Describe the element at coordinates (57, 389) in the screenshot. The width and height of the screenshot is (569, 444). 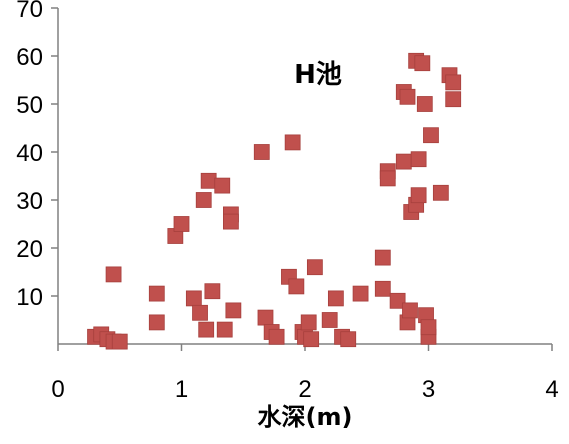
I see `x-tick-label: 0` at that location.